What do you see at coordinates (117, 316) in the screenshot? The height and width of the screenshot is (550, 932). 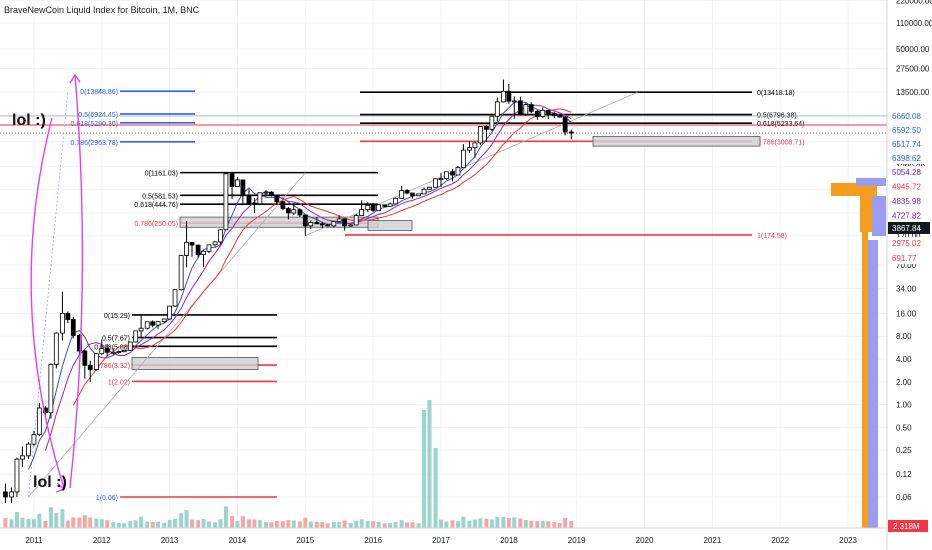 I see `fib-level-label: 0(15.29)` at bounding box center [117, 316].